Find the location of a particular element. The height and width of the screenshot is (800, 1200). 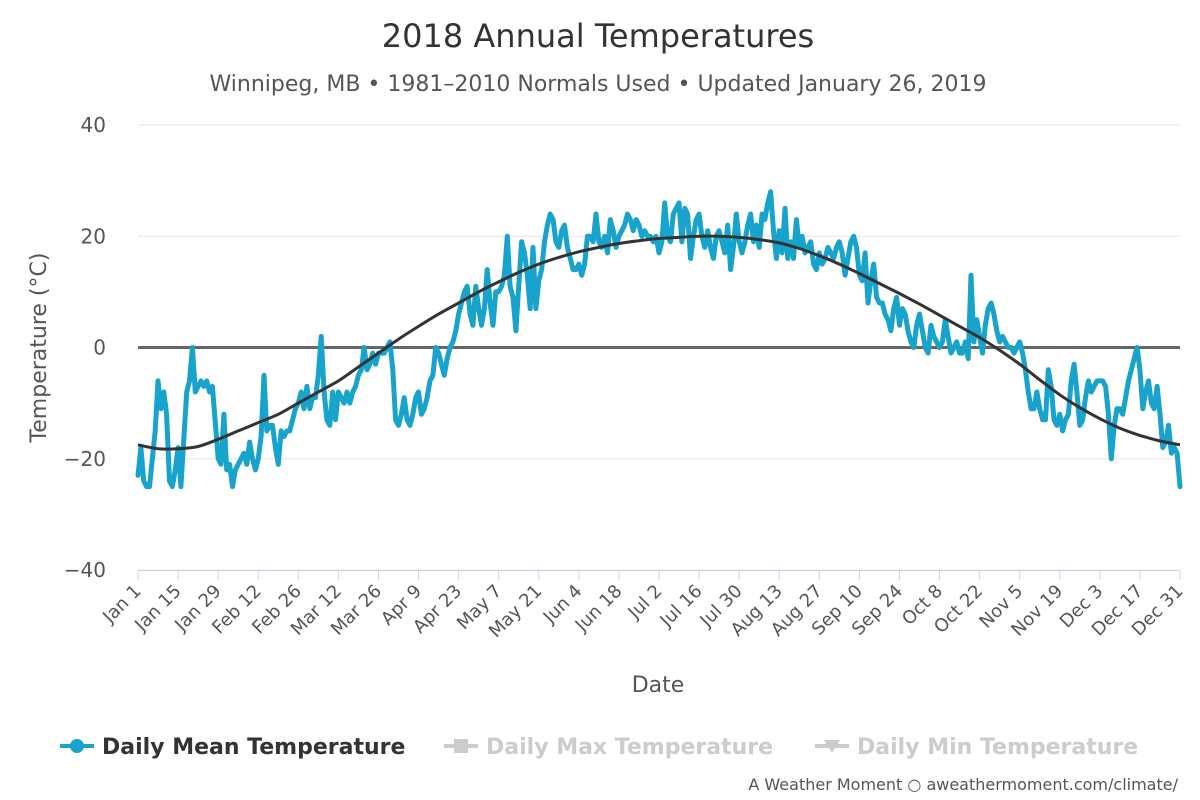

legend-label: Daily Max Temperature is located at coordinates (629, 747).